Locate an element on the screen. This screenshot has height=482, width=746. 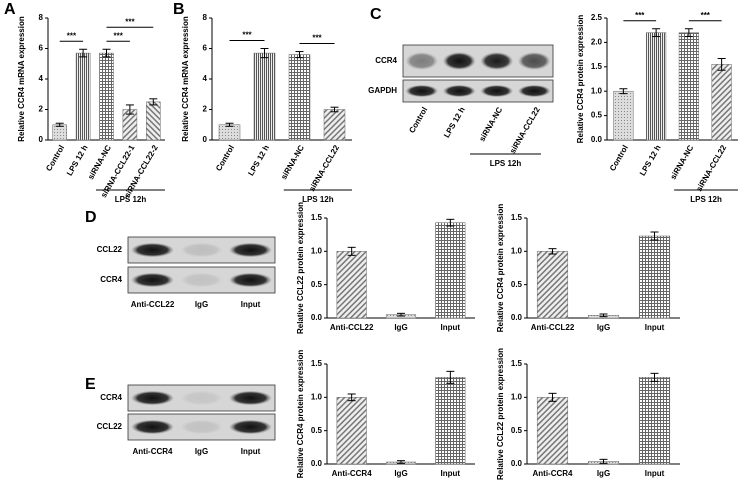
row-label: GAPDH is located at coordinates (382, 90).